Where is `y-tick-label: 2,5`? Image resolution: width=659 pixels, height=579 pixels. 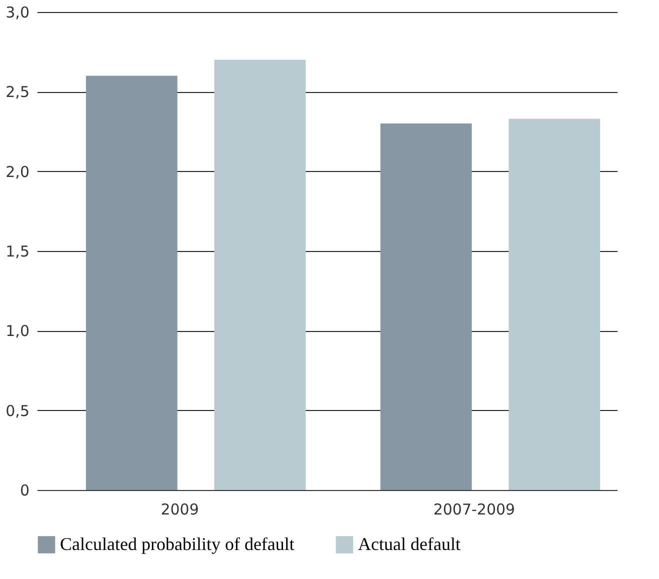
y-tick-label: 2,5 is located at coordinates (18, 92).